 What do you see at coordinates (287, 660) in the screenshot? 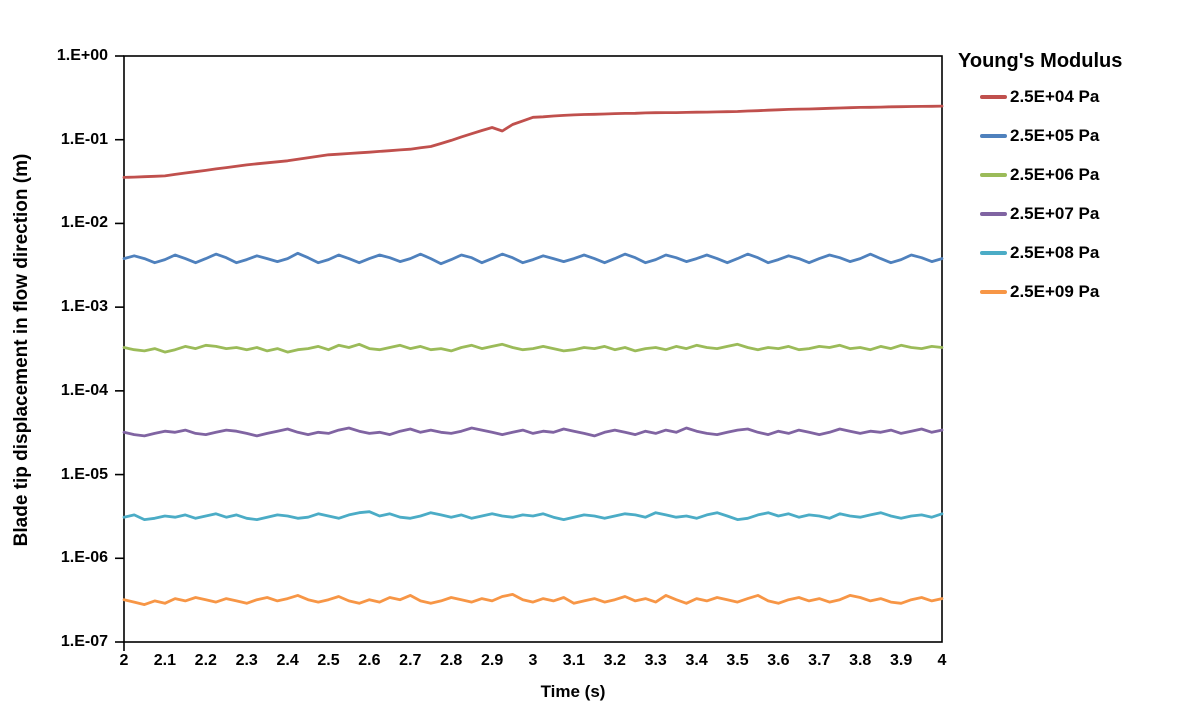
I see `x-tick-label: 2.4` at bounding box center [287, 660].